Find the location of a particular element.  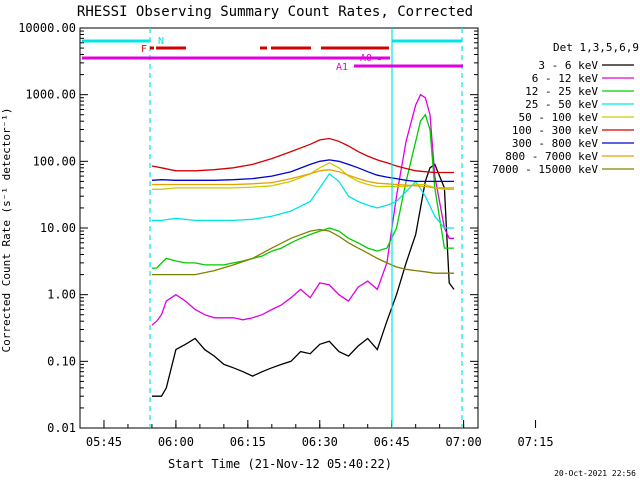

legend-label-3: 12 - 25 keV is located at coordinates (561, 91).